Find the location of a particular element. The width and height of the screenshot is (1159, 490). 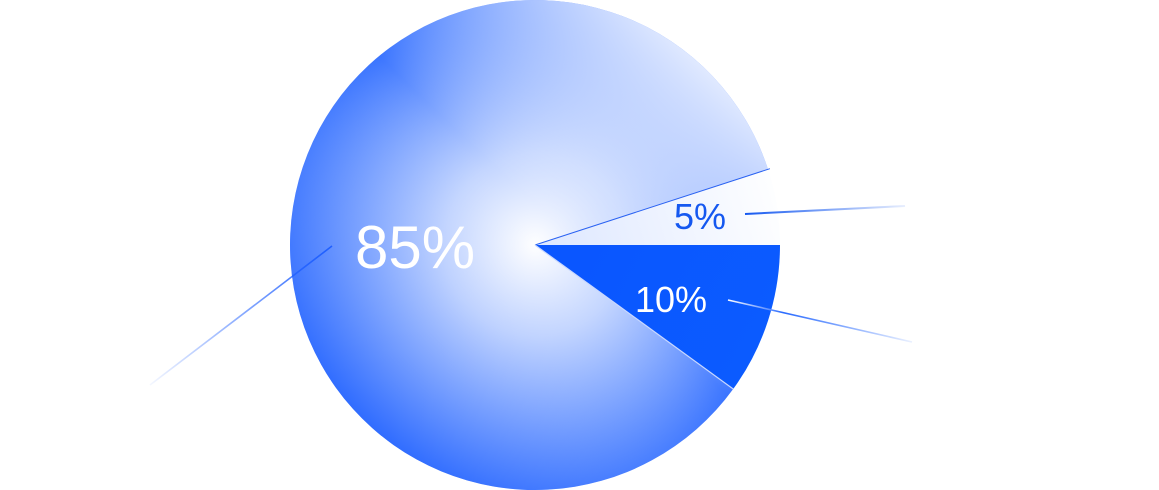

slice-label-85: 85% is located at coordinates (415, 247).